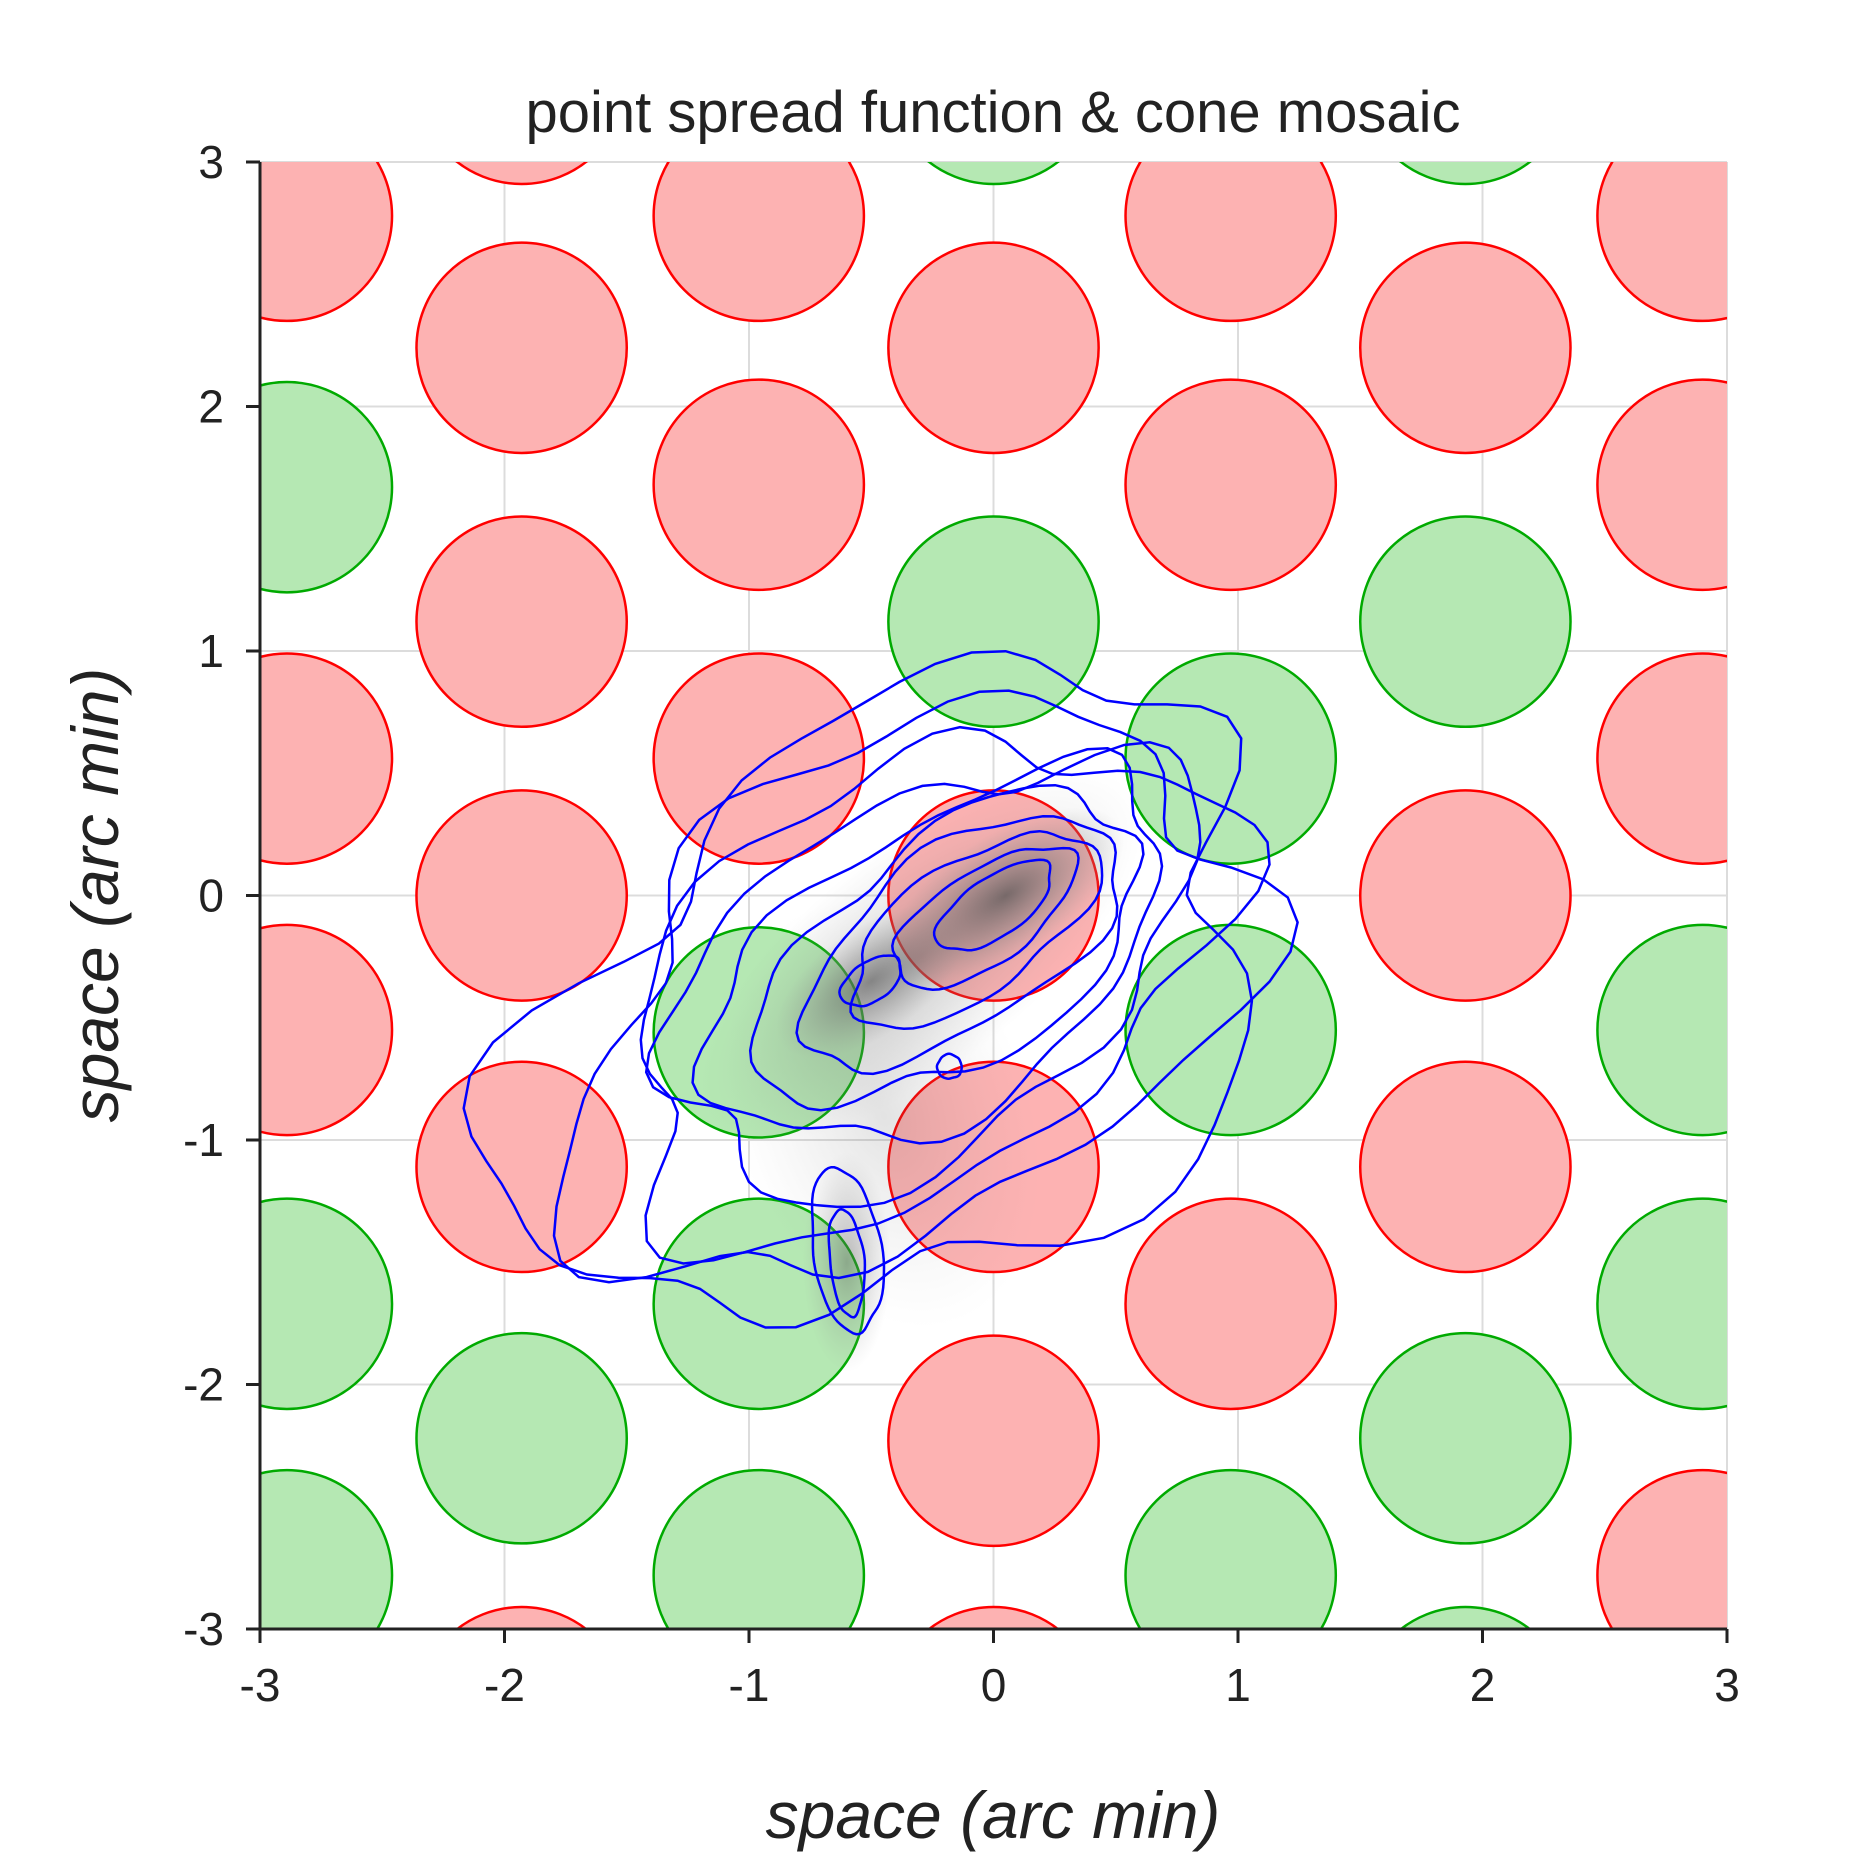 The image size is (1860, 1865). I want to click on y-tick-label-6: 3, so click(211, 162).